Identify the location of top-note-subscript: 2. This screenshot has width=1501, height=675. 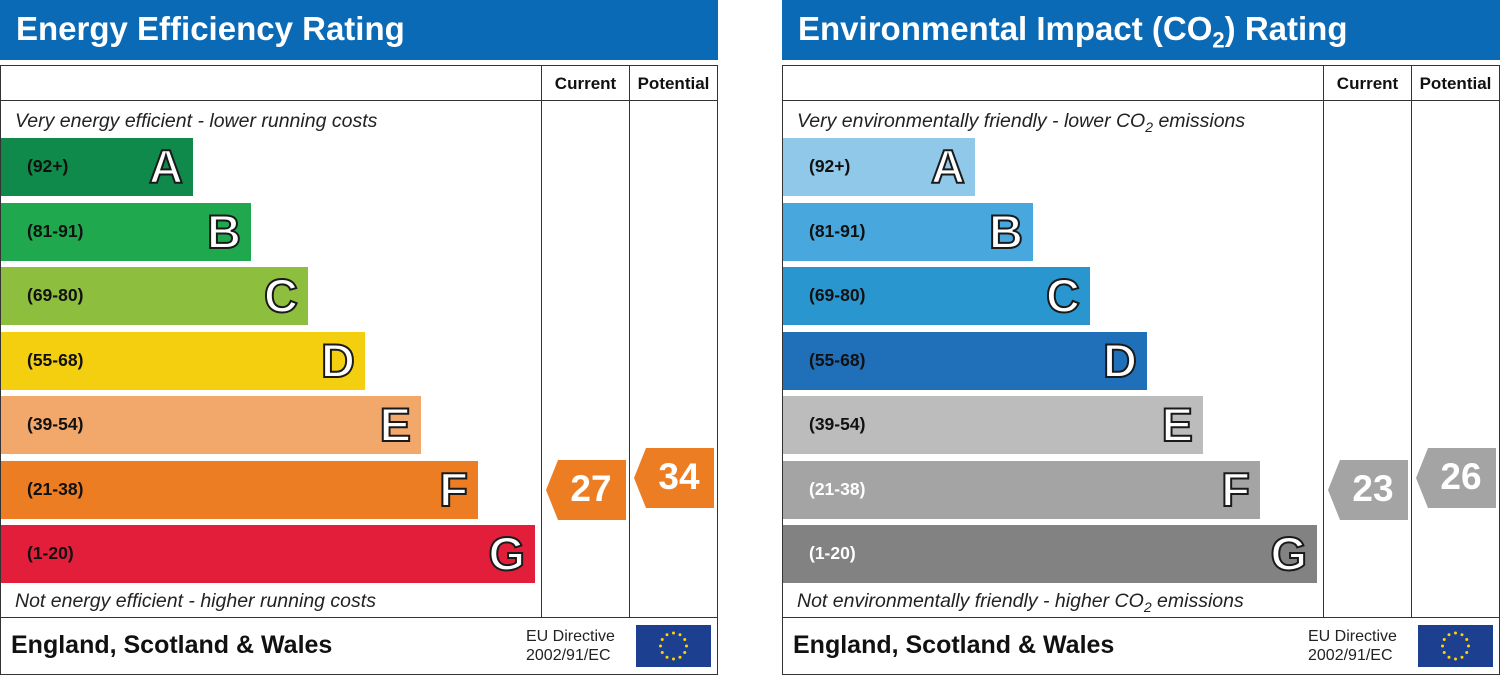
(1149, 126).